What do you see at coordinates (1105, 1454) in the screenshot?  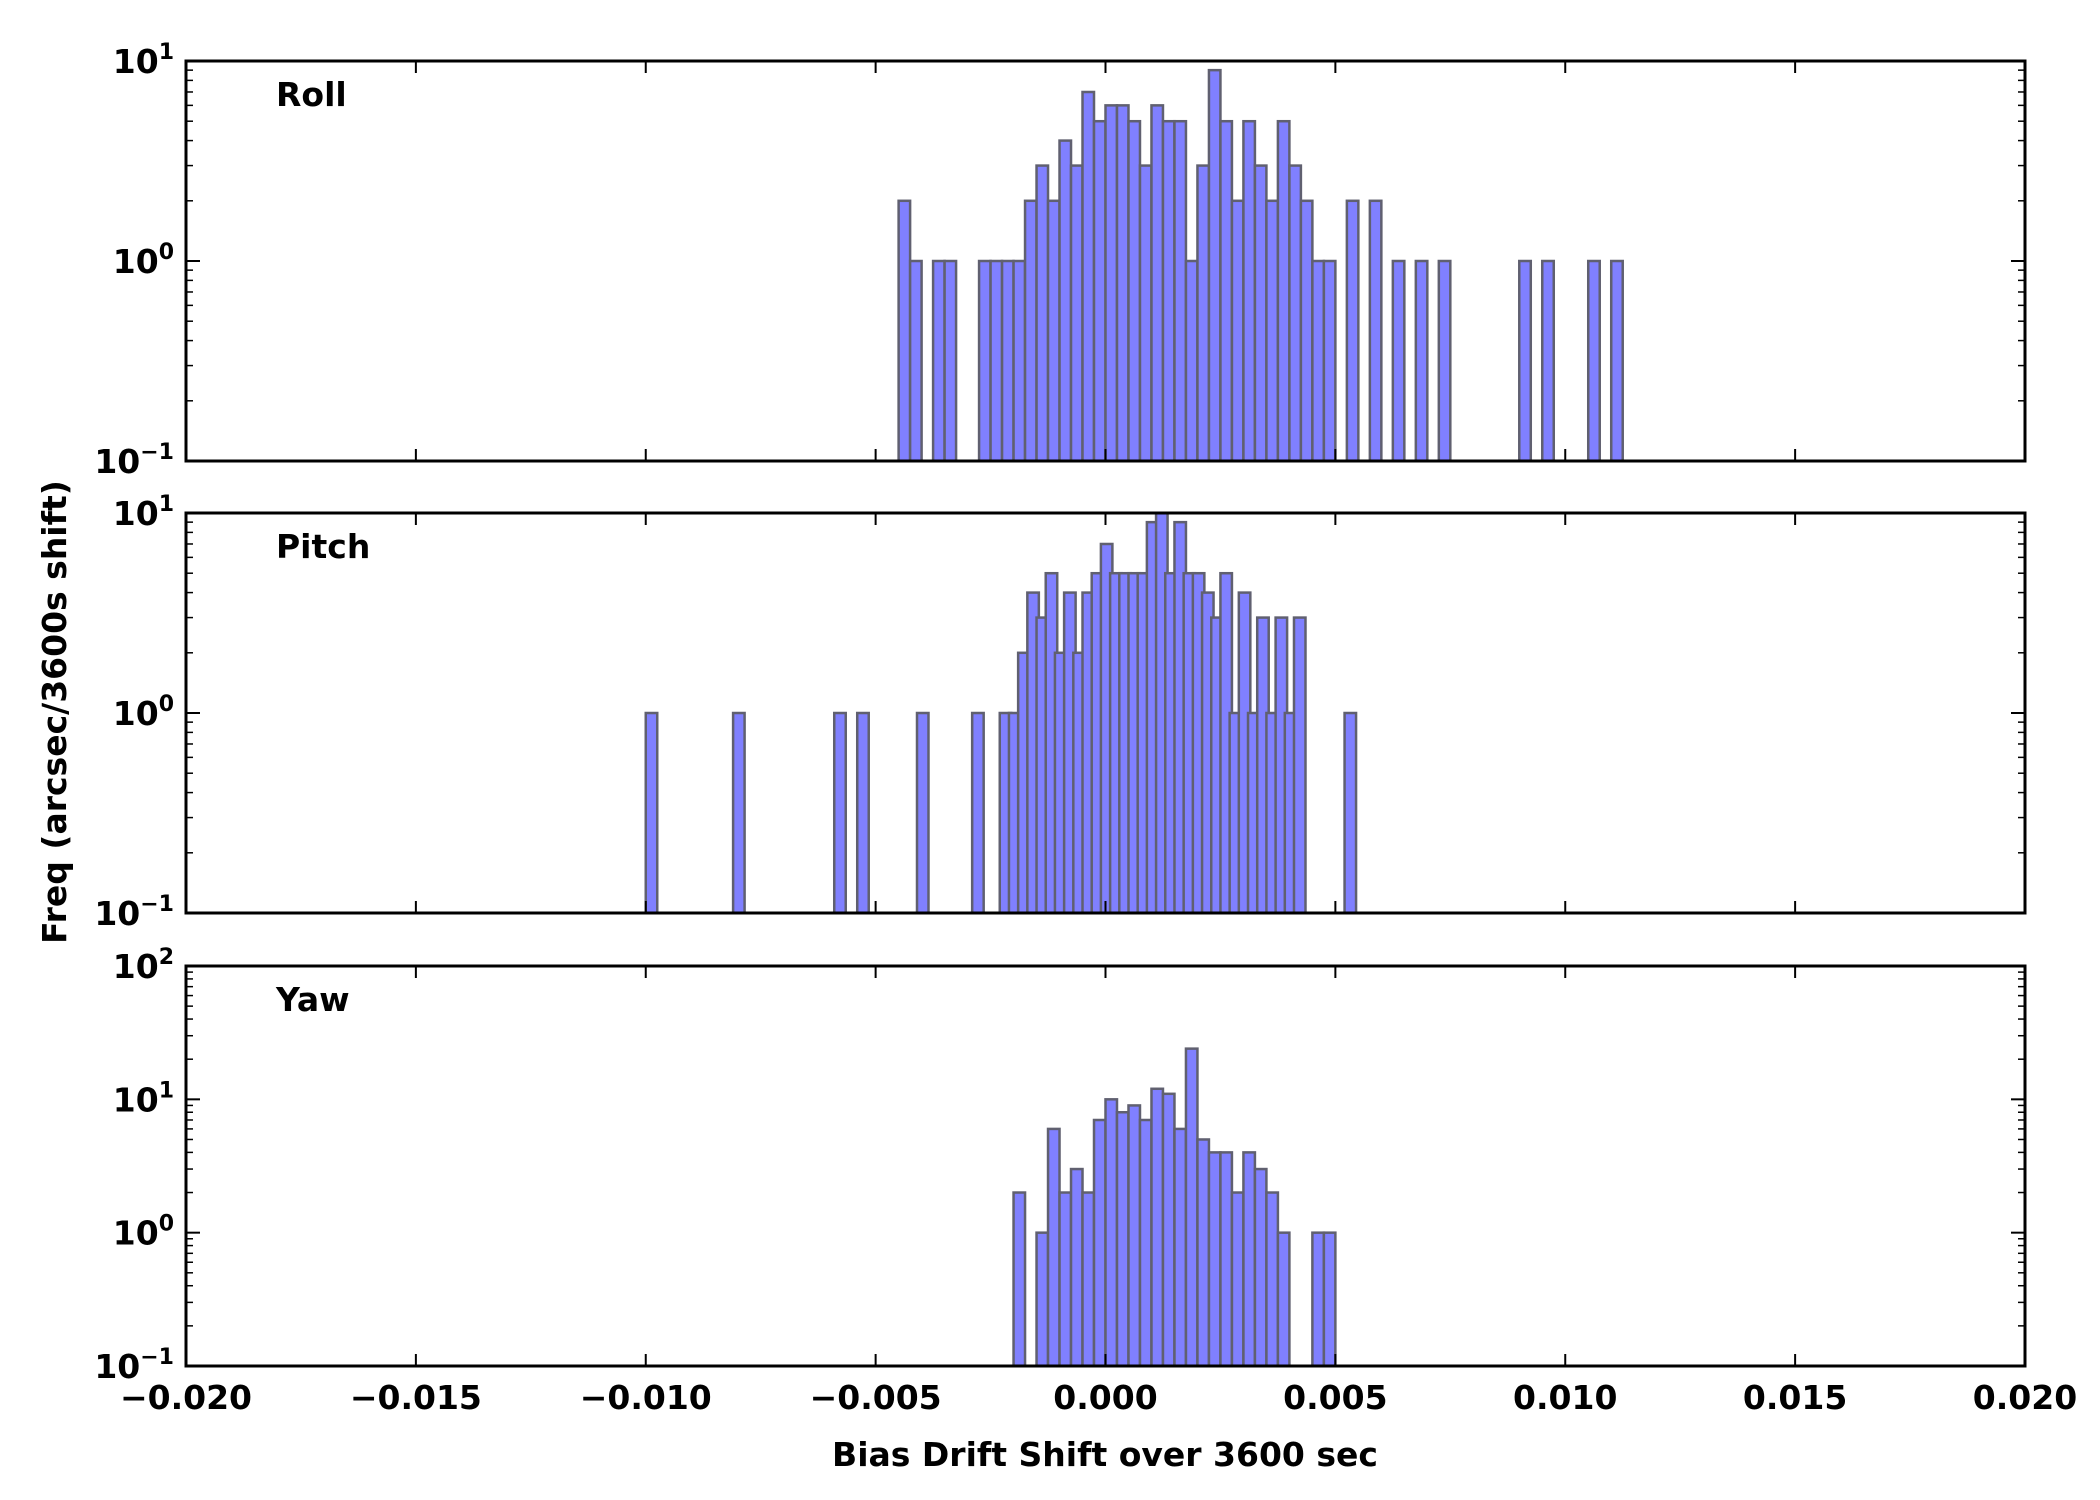 I see `x-axis-label: Bias Drift Shift over 3600 sec` at bounding box center [1105, 1454].